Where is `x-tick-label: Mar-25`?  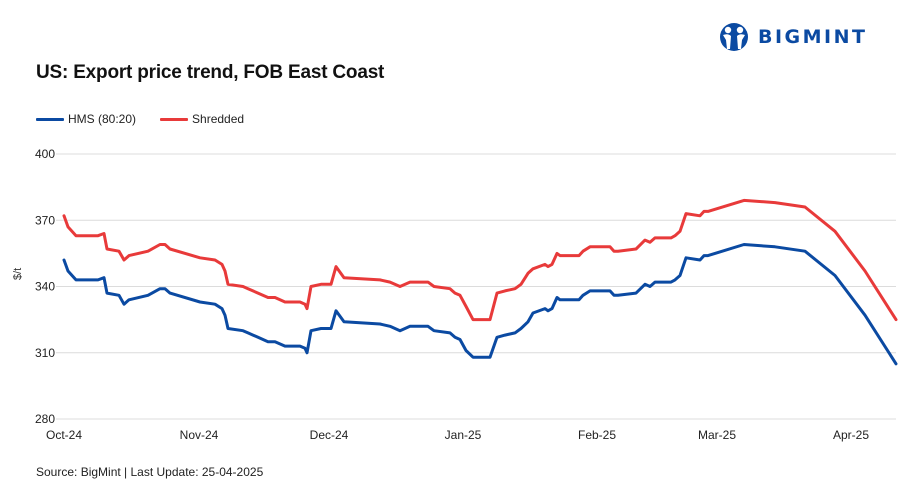 x-tick-label: Mar-25 is located at coordinates (717, 435).